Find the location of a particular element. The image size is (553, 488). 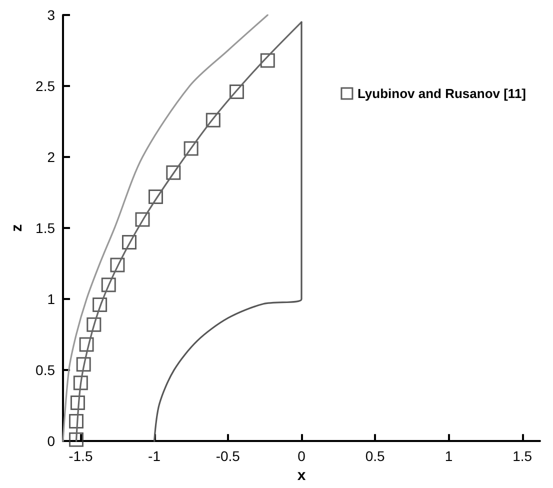

x-tick-label: 0.5 is located at coordinates (375, 456).